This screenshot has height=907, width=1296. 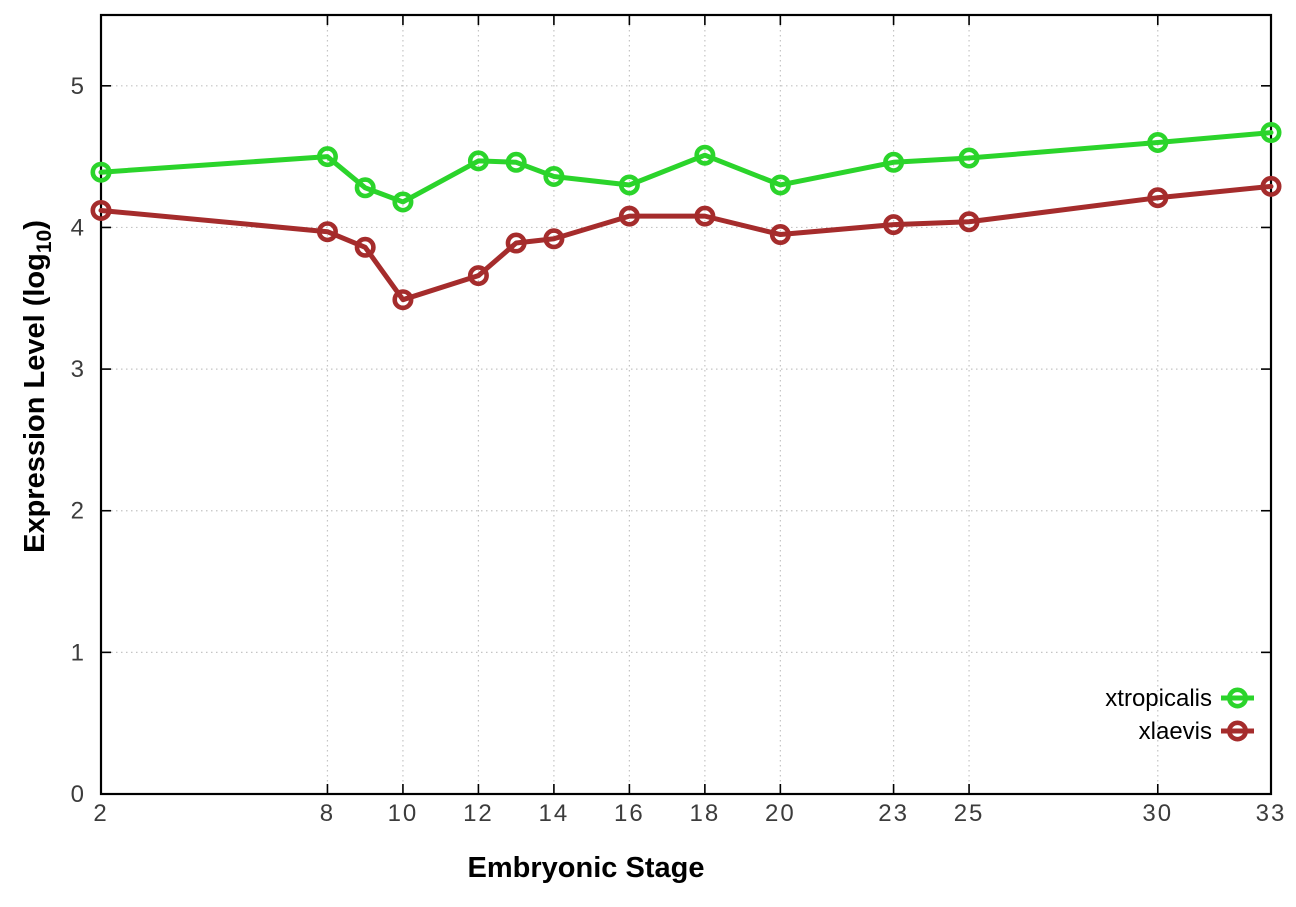 I want to click on svg-text: 16, so click(x=629, y=813).